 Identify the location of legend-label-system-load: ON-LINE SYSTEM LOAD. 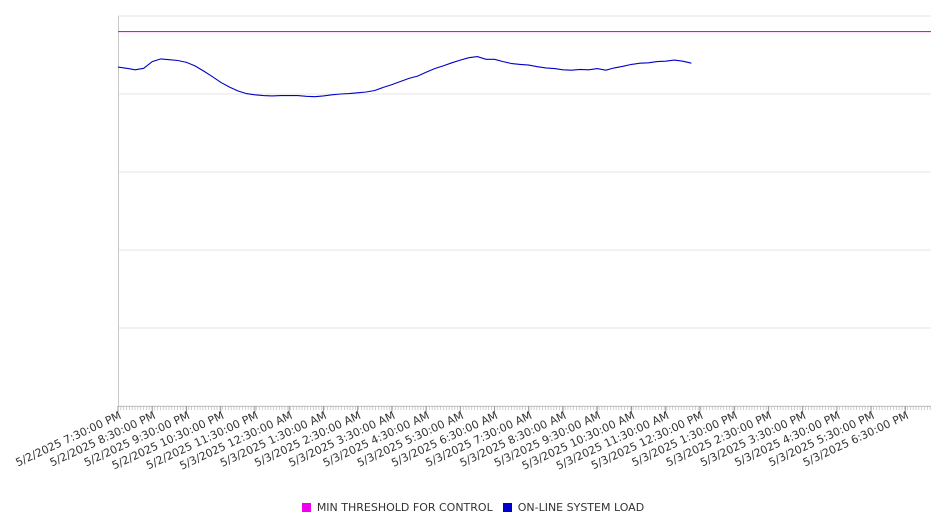
(581, 507).